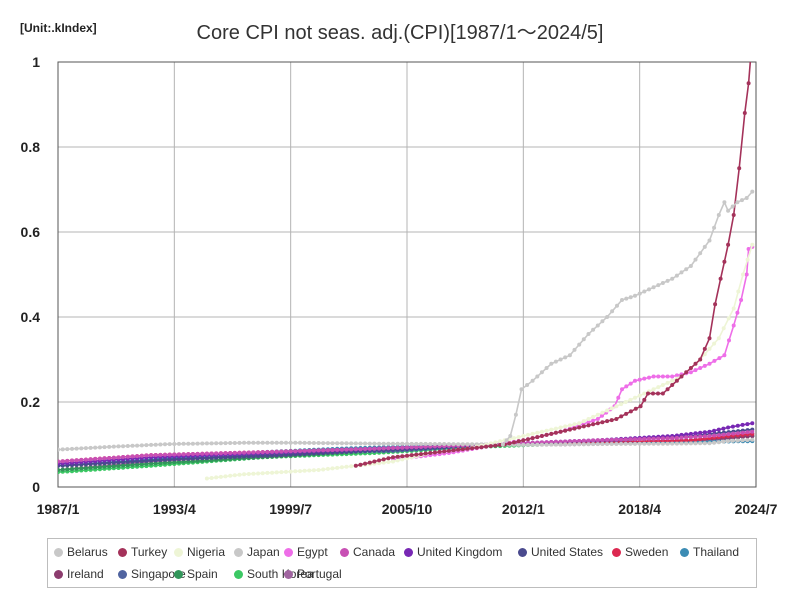  What do you see at coordinates (274, 574) in the screenshot?
I see `legend-item-south-korea: South Korea` at bounding box center [274, 574].